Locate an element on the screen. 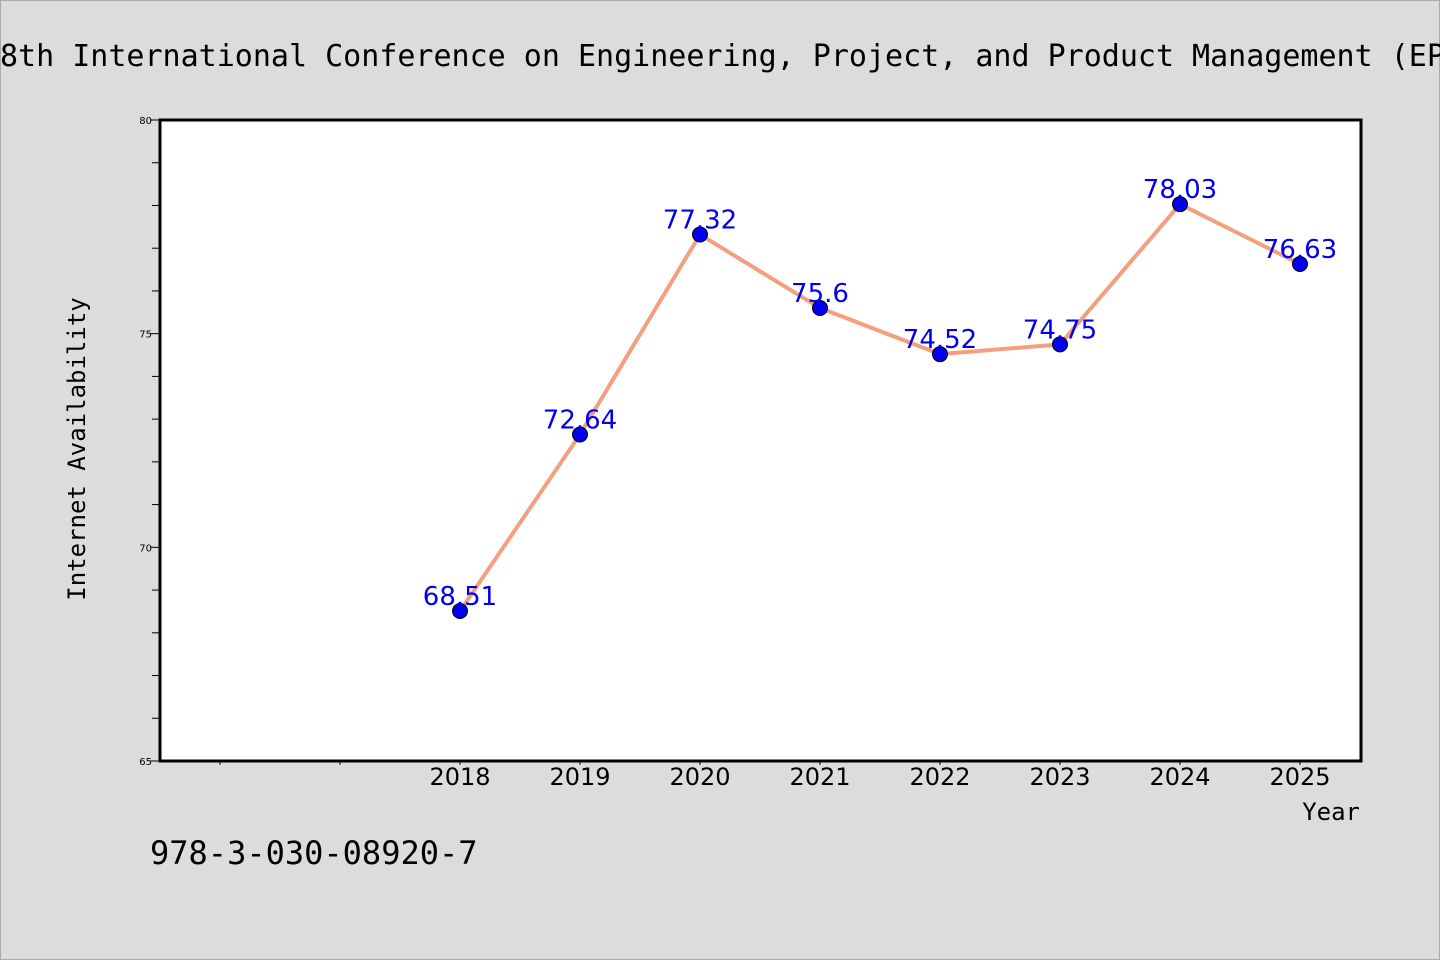 The image size is (1440, 960). data-label: 77.32 is located at coordinates (700, 221).